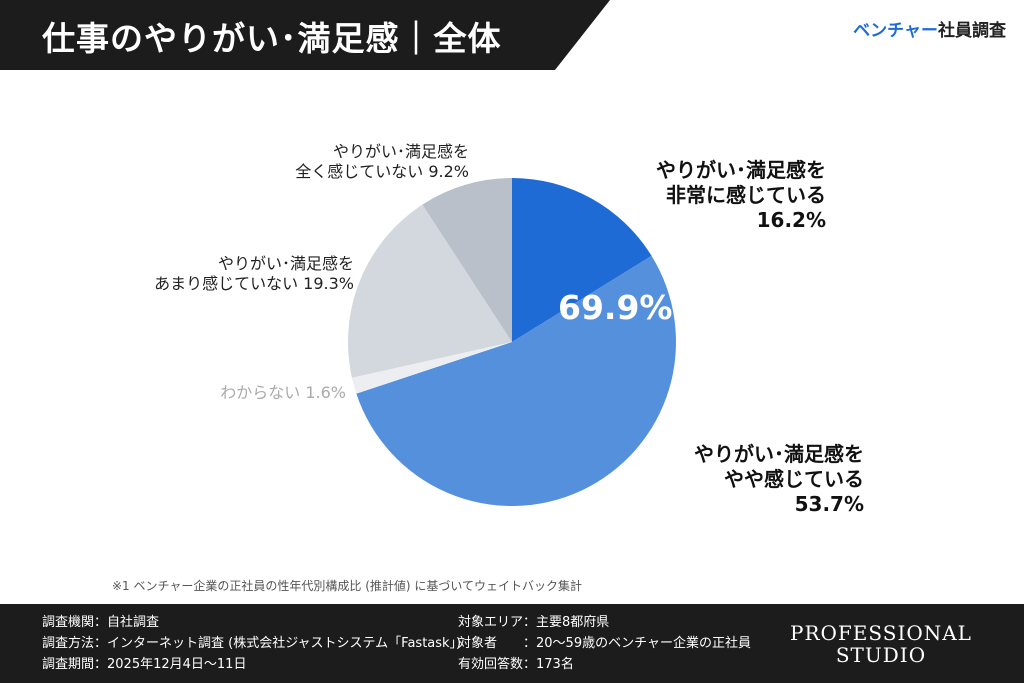  I want to click on slice-label-somewhat: やりがい･満足感を やや感じている 53.7%, so click(779, 479).